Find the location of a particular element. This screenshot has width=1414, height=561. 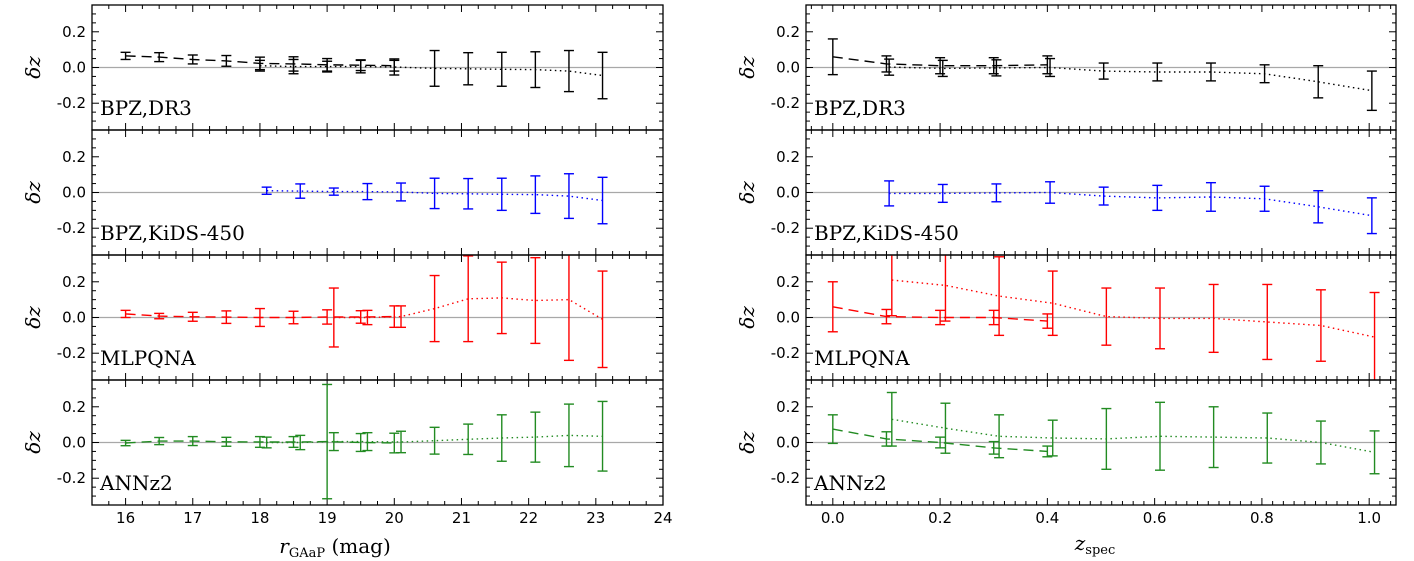

x-tick-label: 1.0 is located at coordinates (1369, 518).